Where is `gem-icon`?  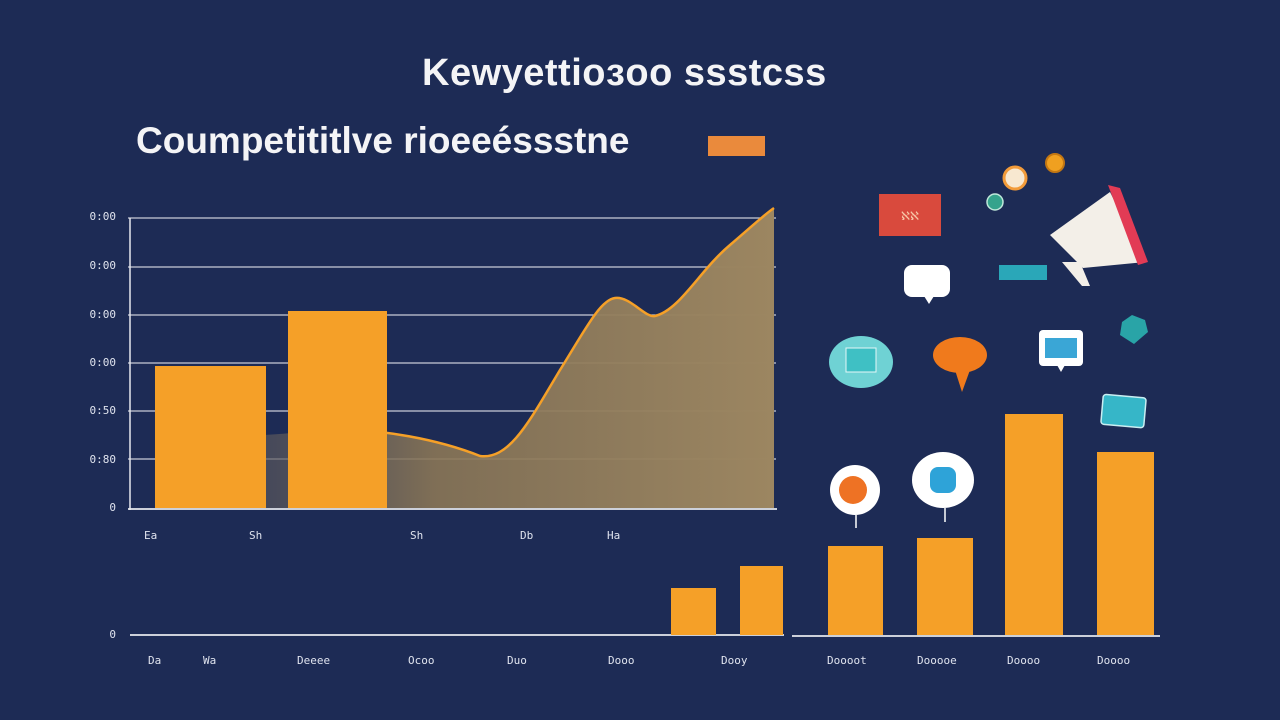
gem-icon is located at coordinates (1134, 329).